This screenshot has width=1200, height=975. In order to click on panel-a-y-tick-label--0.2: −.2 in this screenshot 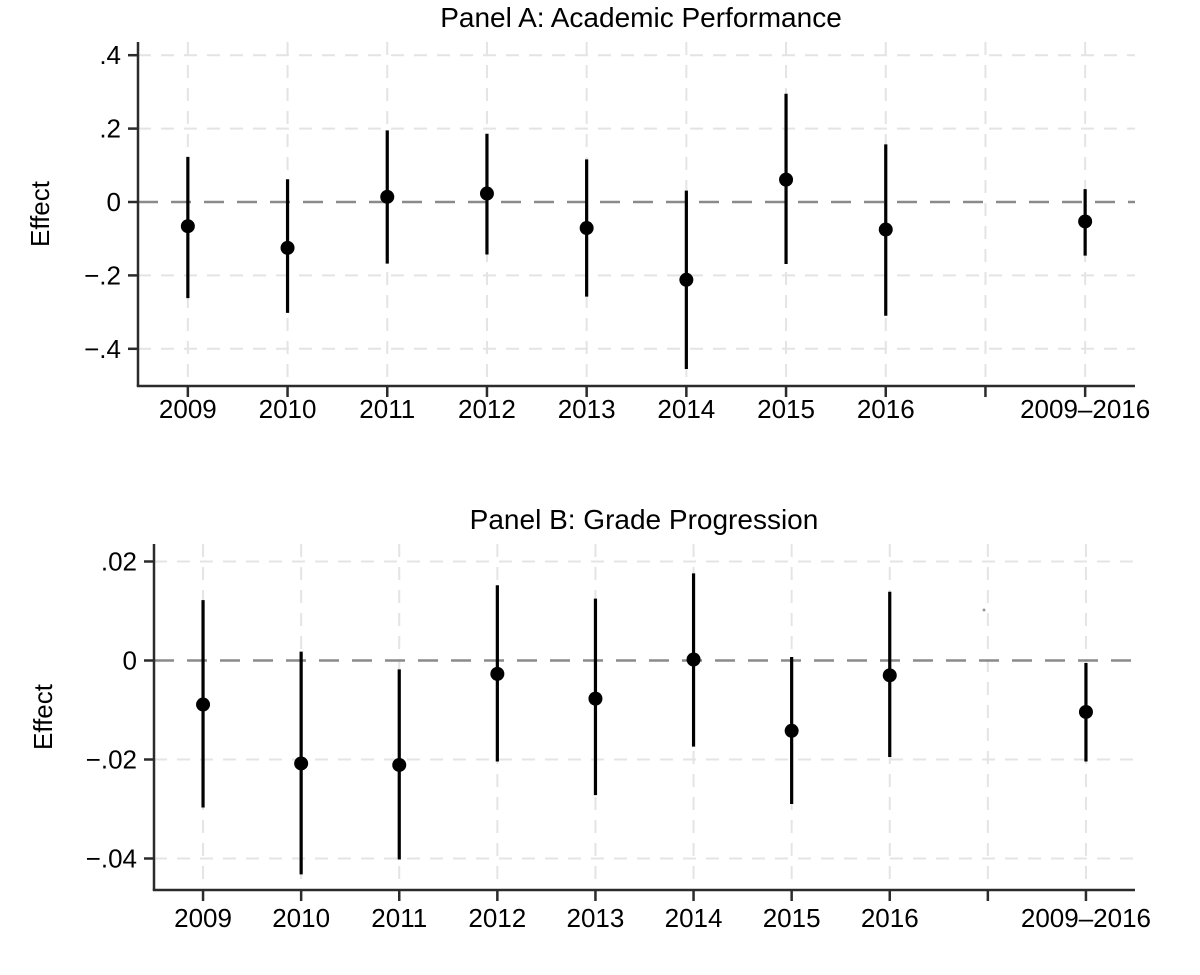, I will do `click(102, 275)`.